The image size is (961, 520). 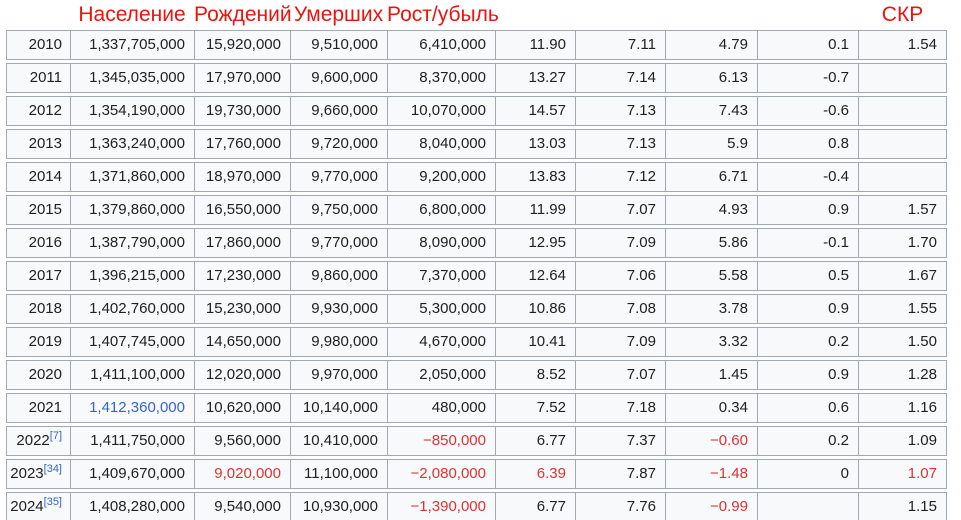 I want to click on cell-birth-rate: 6.39, so click(x=535, y=474).